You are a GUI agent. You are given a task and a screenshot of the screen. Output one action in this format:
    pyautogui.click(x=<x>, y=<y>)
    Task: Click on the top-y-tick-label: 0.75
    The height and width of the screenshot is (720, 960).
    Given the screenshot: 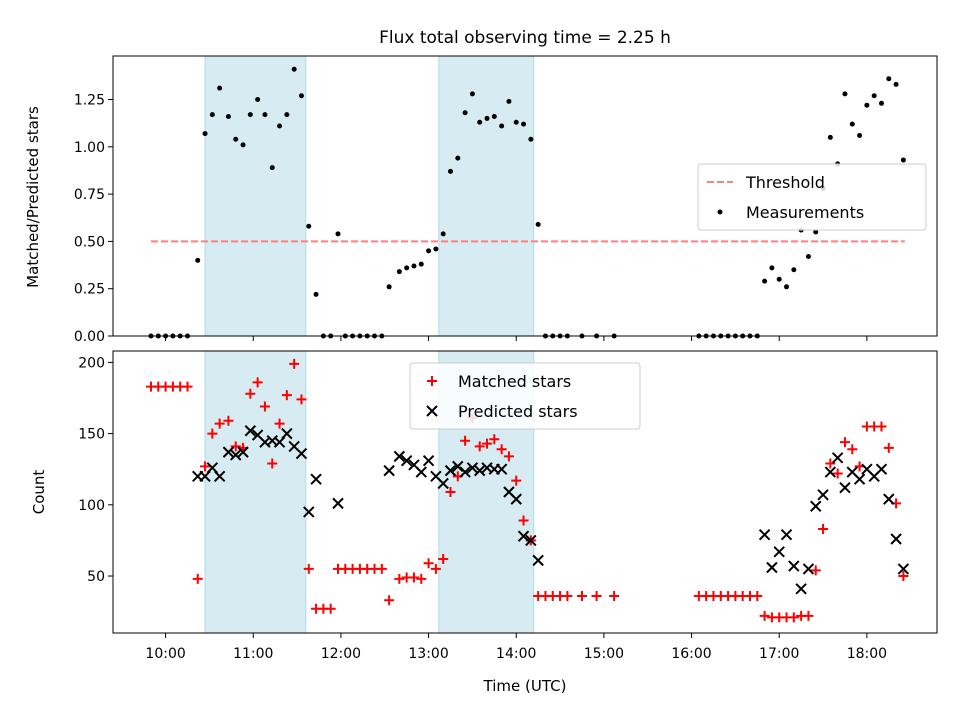 What is the action you would take?
    pyautogui.click(x=89, y=195)
    